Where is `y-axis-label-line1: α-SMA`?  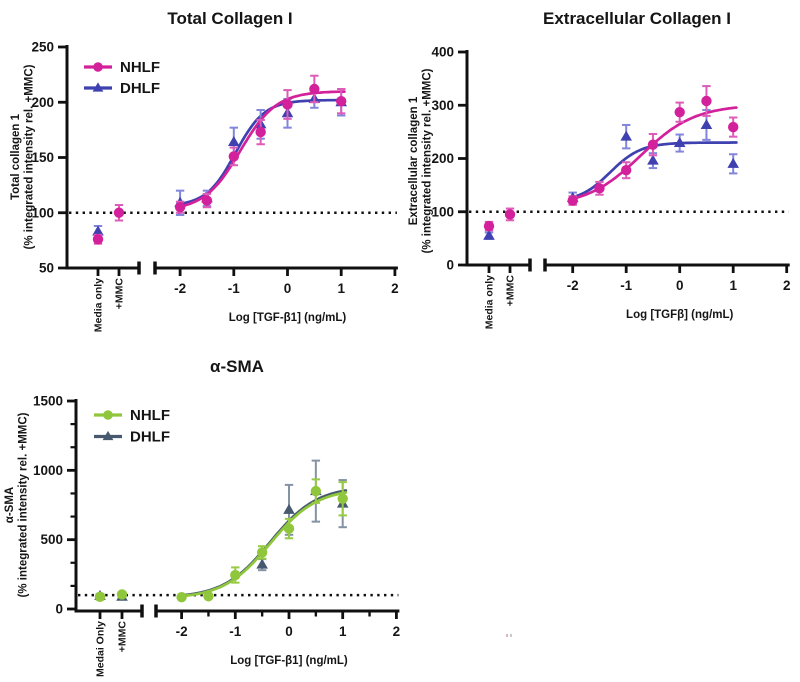 y-axis-label-line1: α-SMA is located at coordinates (10, 505).